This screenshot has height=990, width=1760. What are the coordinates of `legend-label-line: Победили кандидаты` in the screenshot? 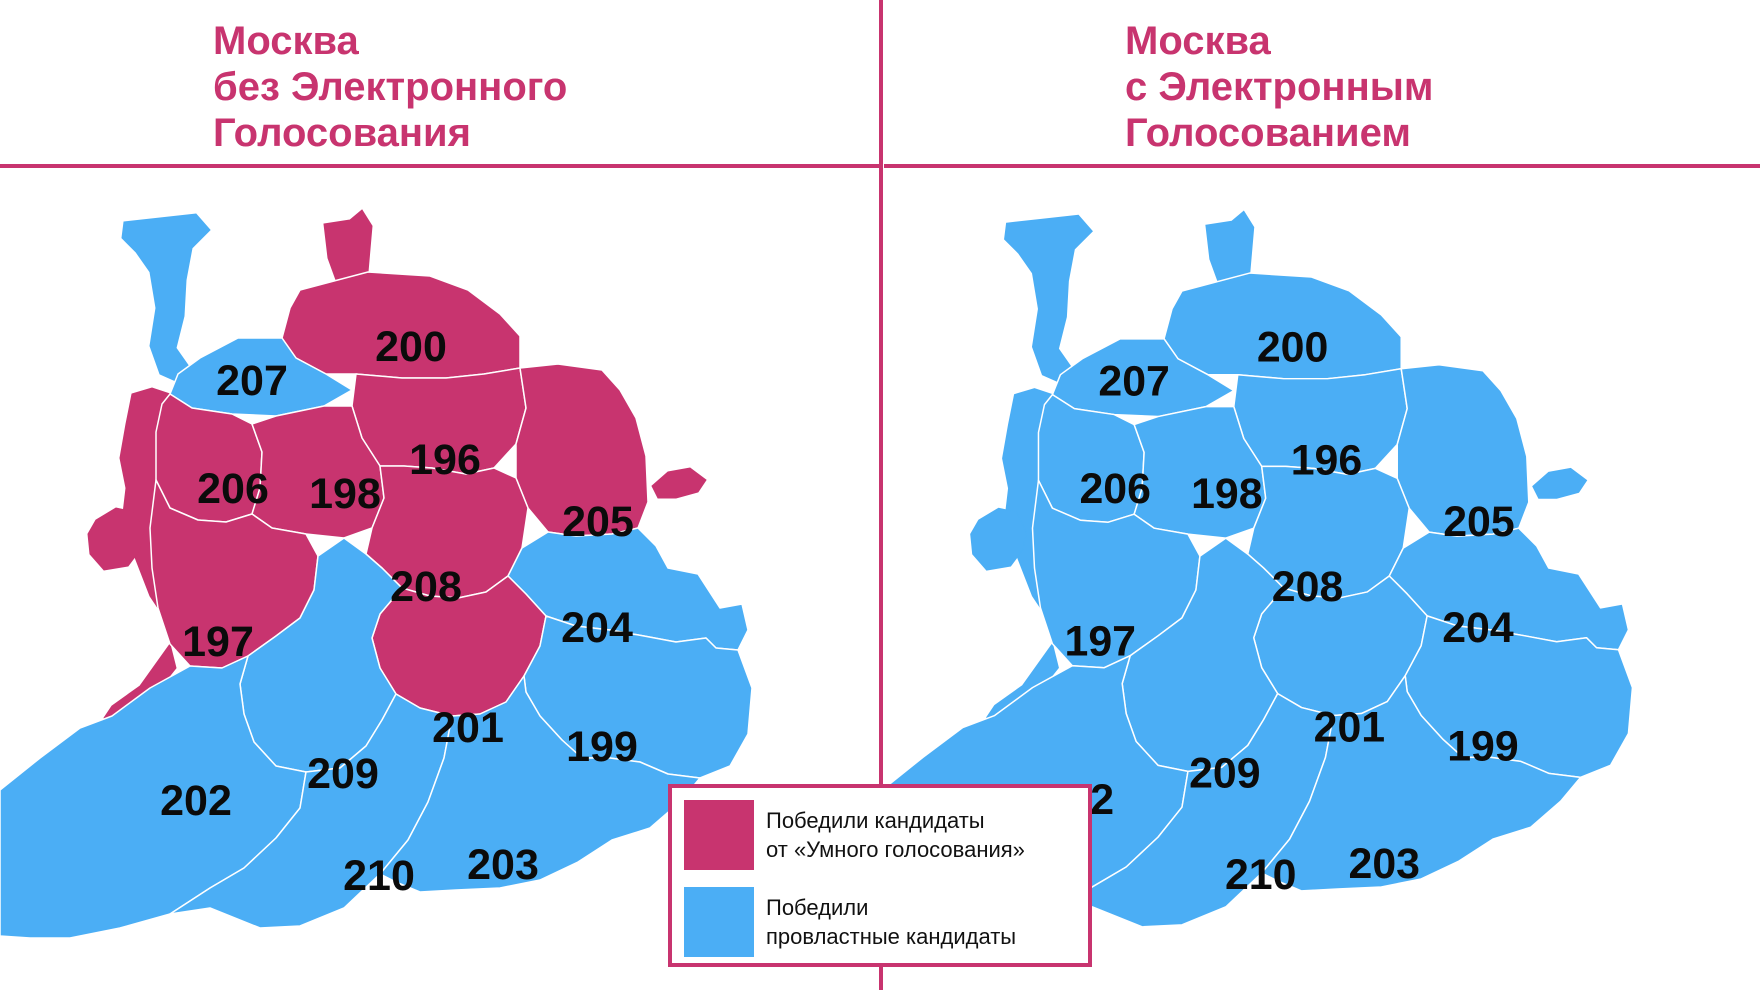 It's located at (875, 820).